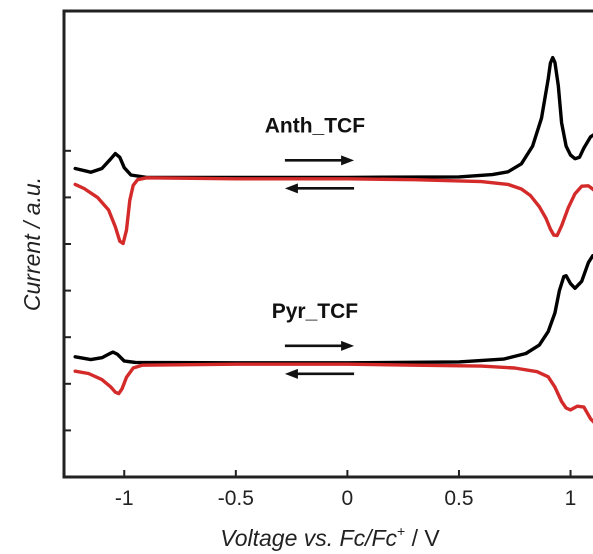  I want to click on series-line-pyr-tcf-reverse, so click(333, 393).